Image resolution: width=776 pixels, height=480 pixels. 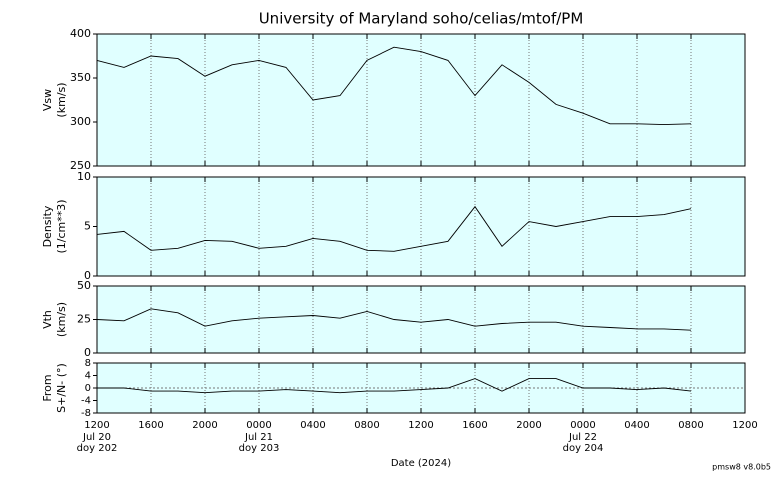 What do you see at coordinates (87, 226) in the screenshot?
I see `y-tick-label: 5` at bounding box center [87, 226].